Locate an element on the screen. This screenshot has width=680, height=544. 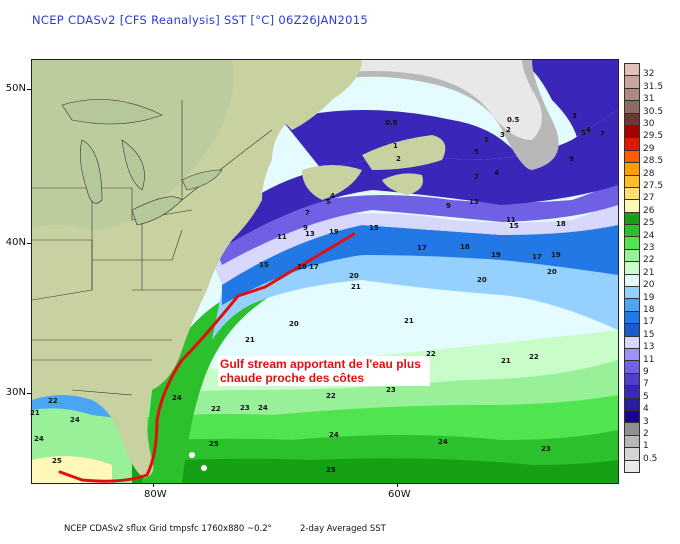
colorbar-label: 28 is located at coordinates (649, 173).